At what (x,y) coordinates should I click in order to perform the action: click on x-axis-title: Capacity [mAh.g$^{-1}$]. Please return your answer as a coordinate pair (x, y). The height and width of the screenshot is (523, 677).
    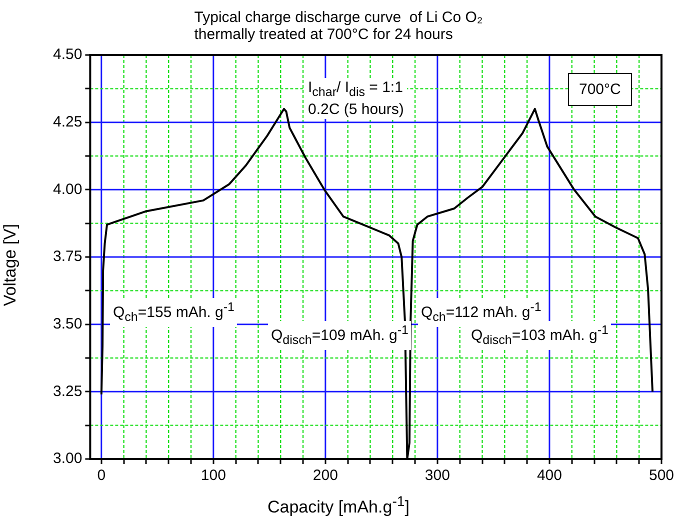
    Looking at the image, I should click on (338, 505).